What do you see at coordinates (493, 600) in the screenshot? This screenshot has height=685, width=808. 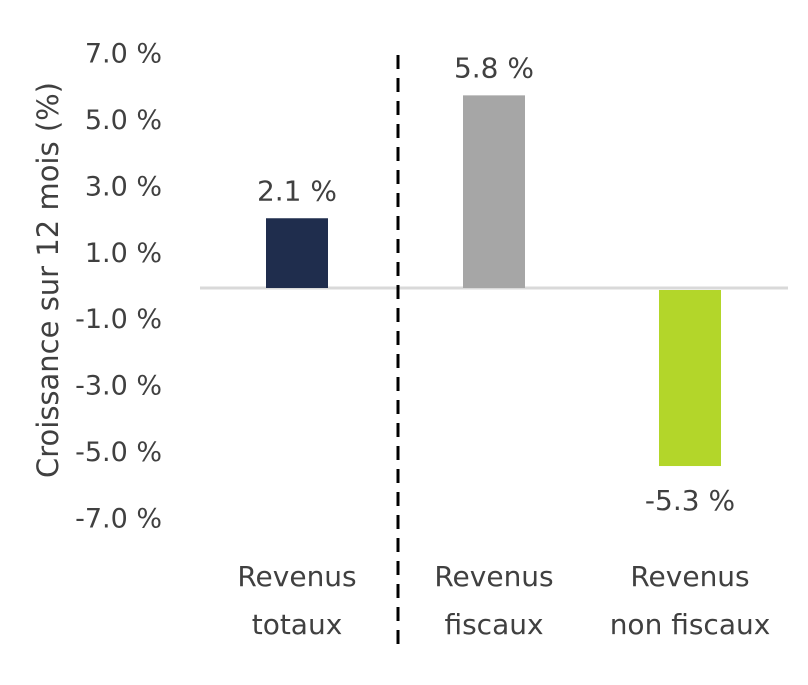 I see `category-label-2: Revenus fiscaux` at bounding box center [493, 600].